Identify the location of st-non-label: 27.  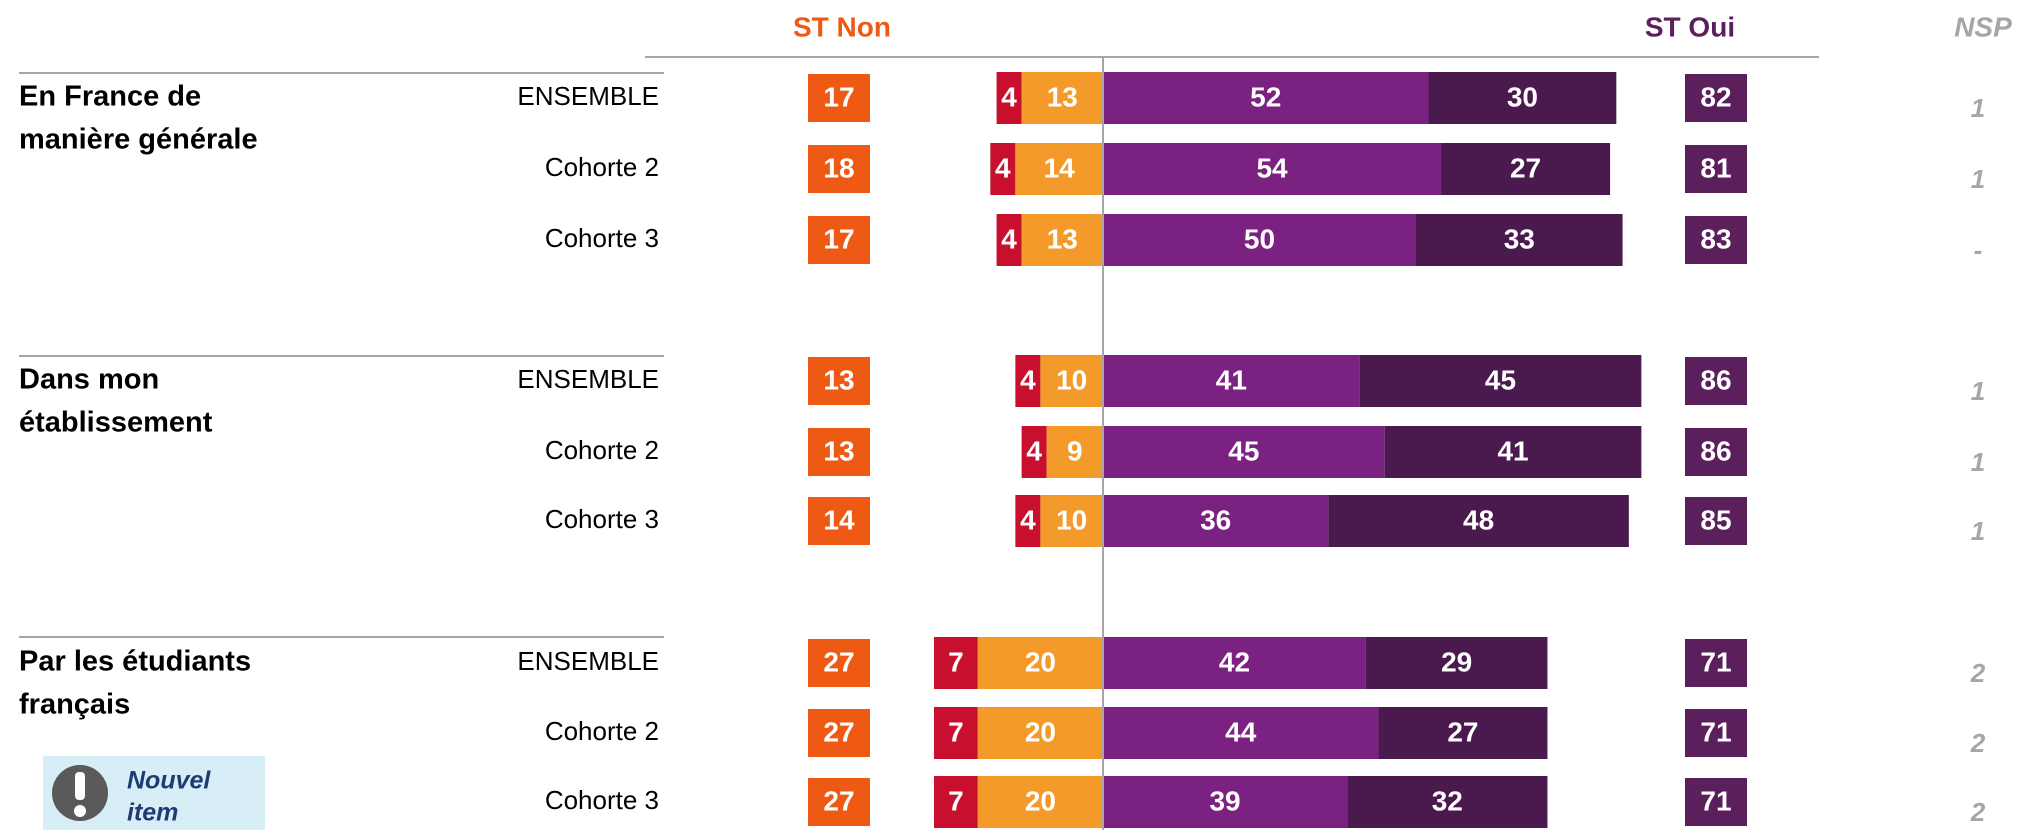
(838, 731).